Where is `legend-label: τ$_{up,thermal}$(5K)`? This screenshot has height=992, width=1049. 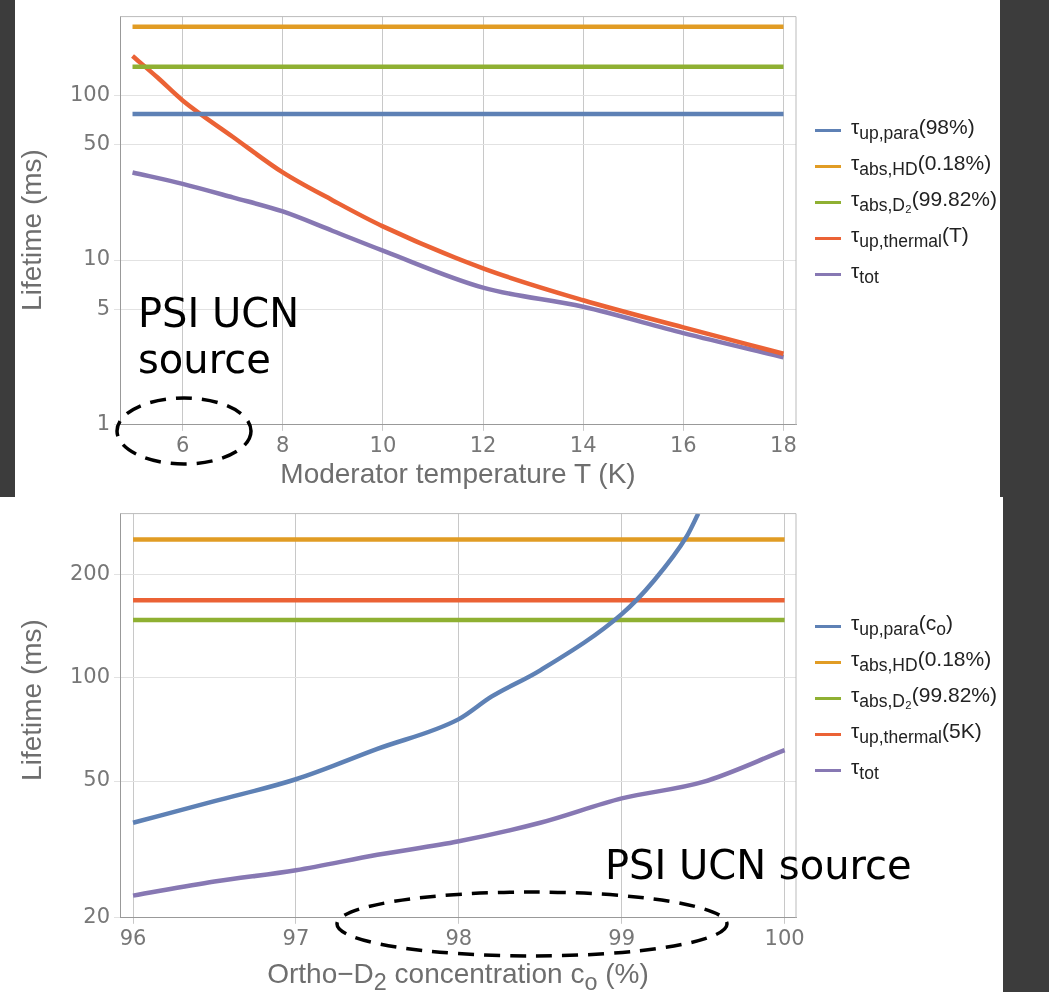
legend-label: τ$_{up,thermal}$(5K) is located at coordinates (916, 734).